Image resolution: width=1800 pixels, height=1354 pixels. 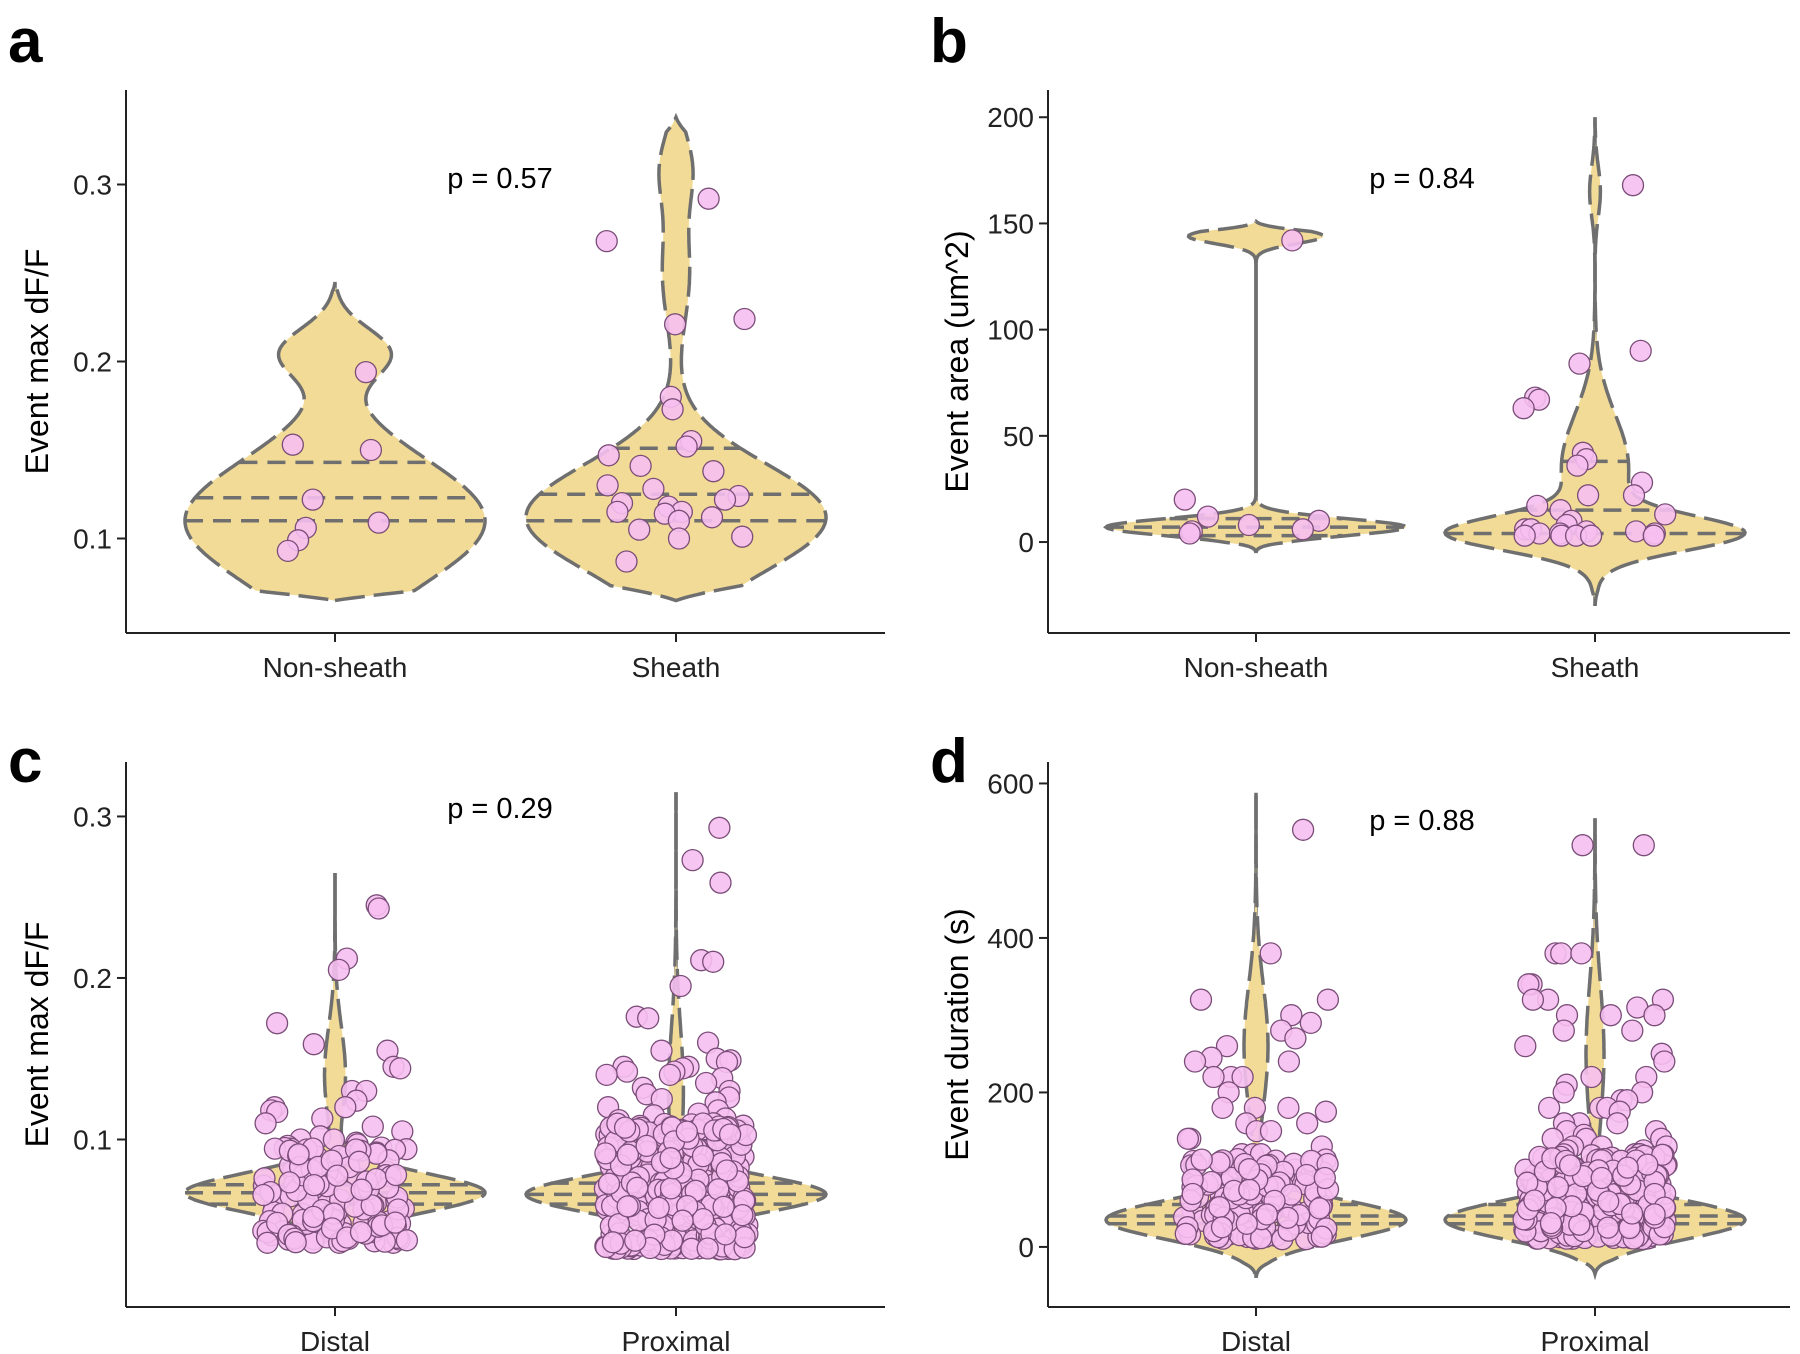 What do you see at coordinates (949, 761) in the screenshot?
I see `panel-letter-d: d` at bounding box center [949, 761].